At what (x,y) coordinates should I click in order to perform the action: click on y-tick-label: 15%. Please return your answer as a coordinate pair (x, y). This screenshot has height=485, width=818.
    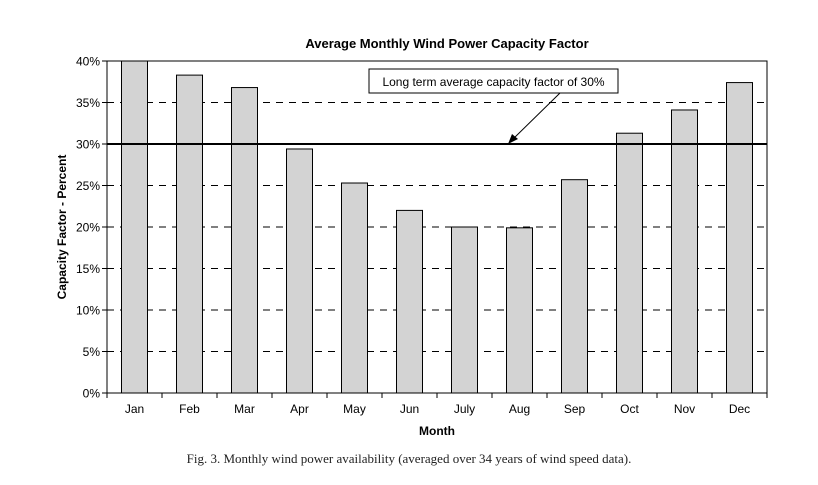
    Looking at the image, I should click on (88, 269).